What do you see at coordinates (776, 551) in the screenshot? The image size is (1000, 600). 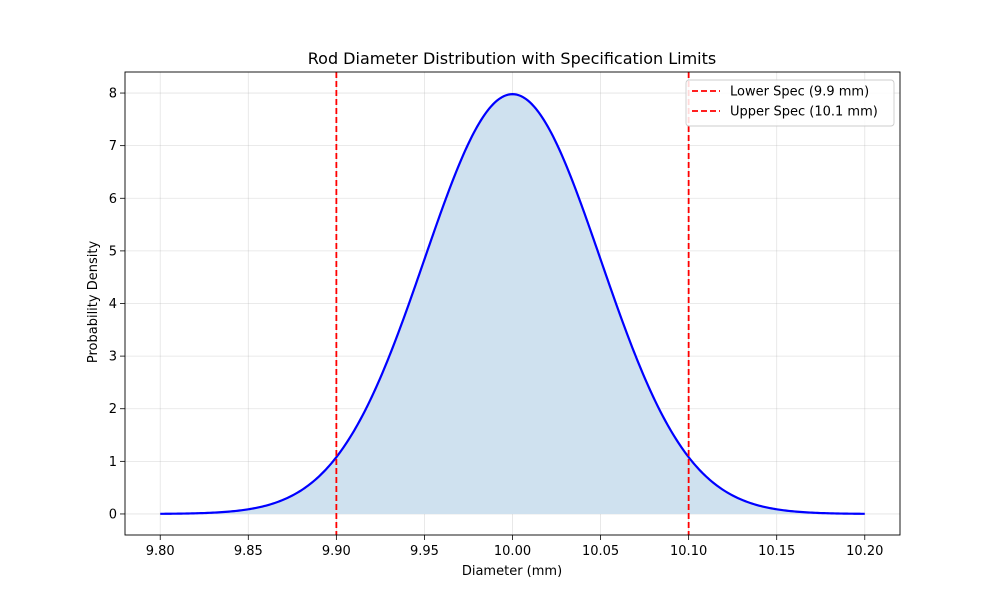 I see `x-tick-label: 10.15` at bounding box center [776, 551].